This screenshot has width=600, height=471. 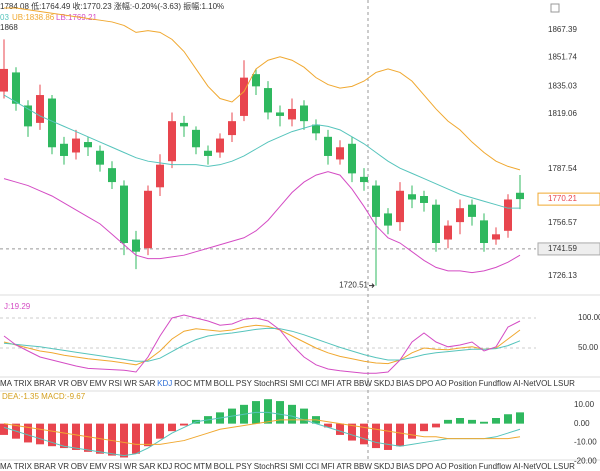 What do you see at coordinates (4, 17) in the screenshot?
I see `boll-mid: 03` at bounding box center [4, 17].